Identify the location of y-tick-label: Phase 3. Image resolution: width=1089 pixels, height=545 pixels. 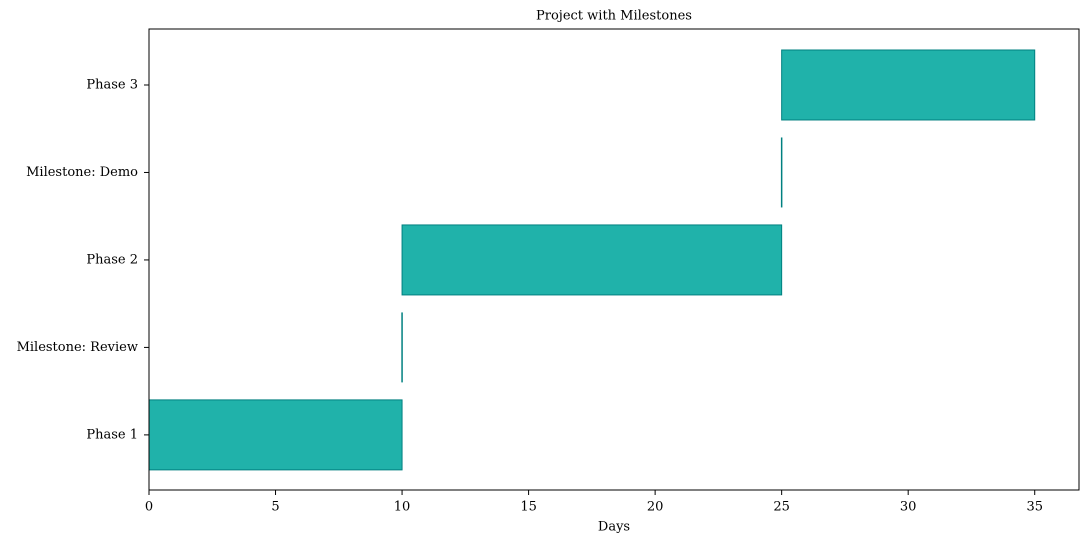
(112, 84).